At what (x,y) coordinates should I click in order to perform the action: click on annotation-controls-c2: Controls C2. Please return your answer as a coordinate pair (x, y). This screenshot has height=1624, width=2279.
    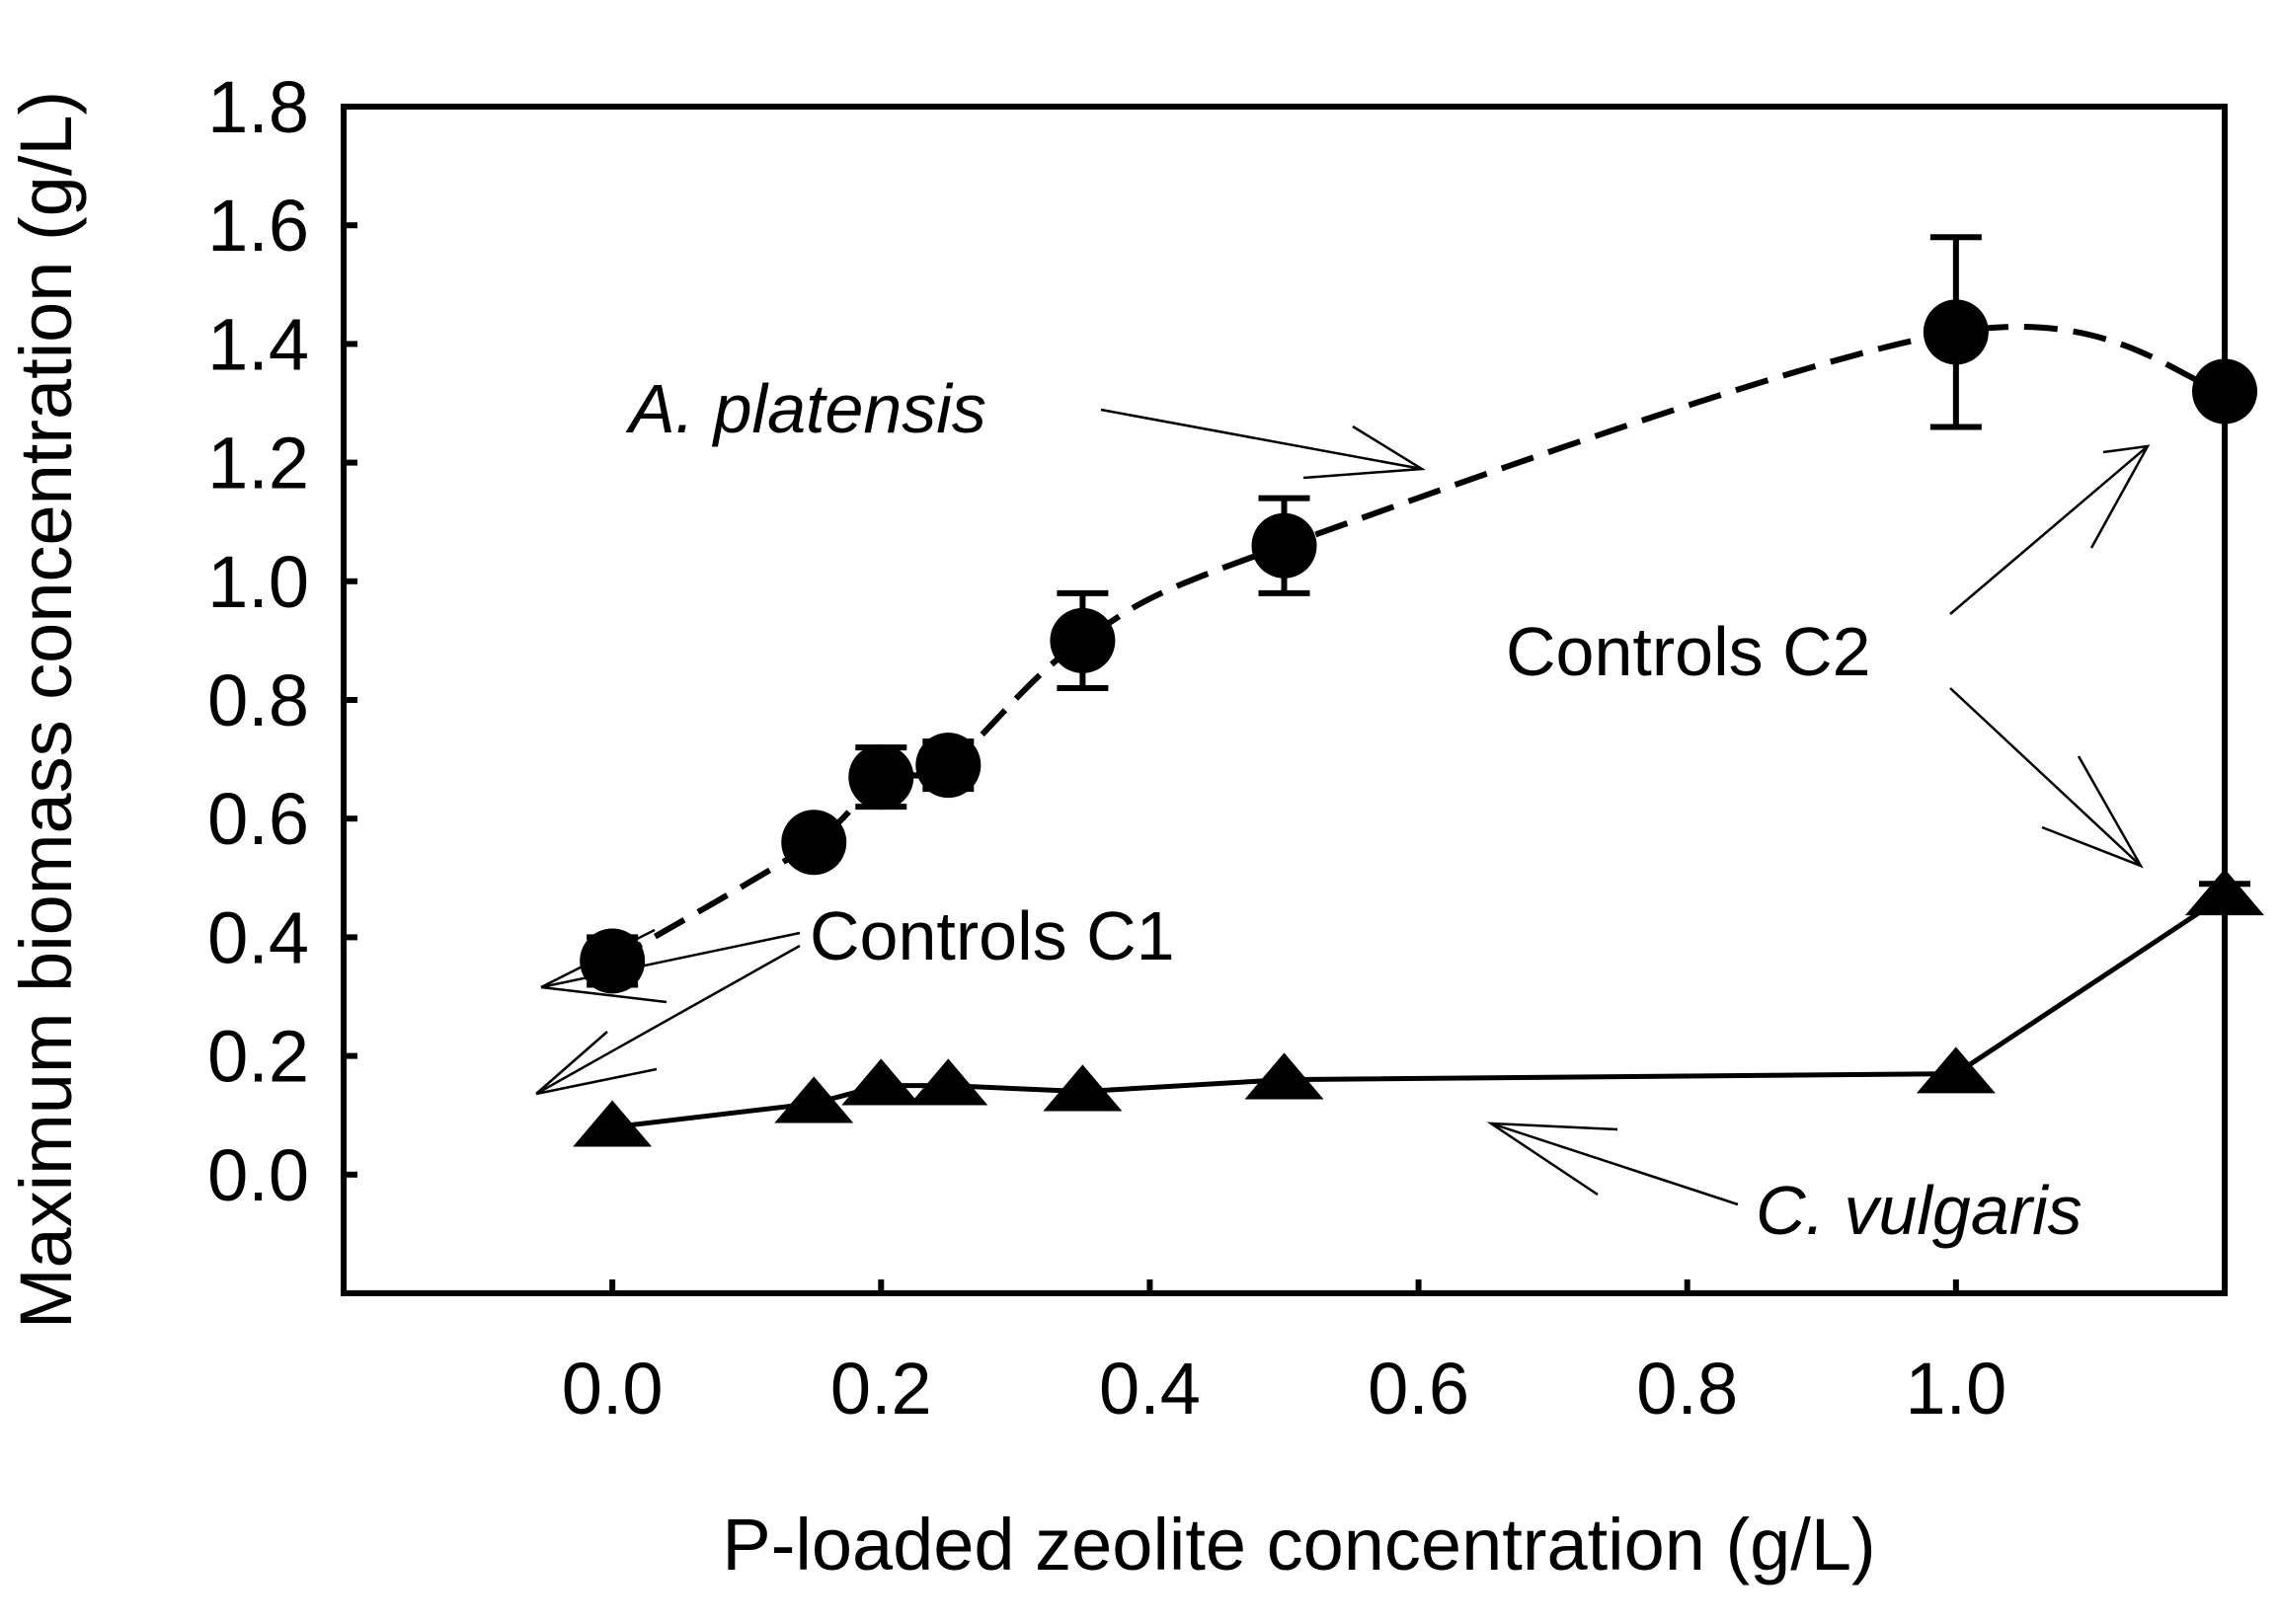
    Looking at the image, I should click on (1688, 652).